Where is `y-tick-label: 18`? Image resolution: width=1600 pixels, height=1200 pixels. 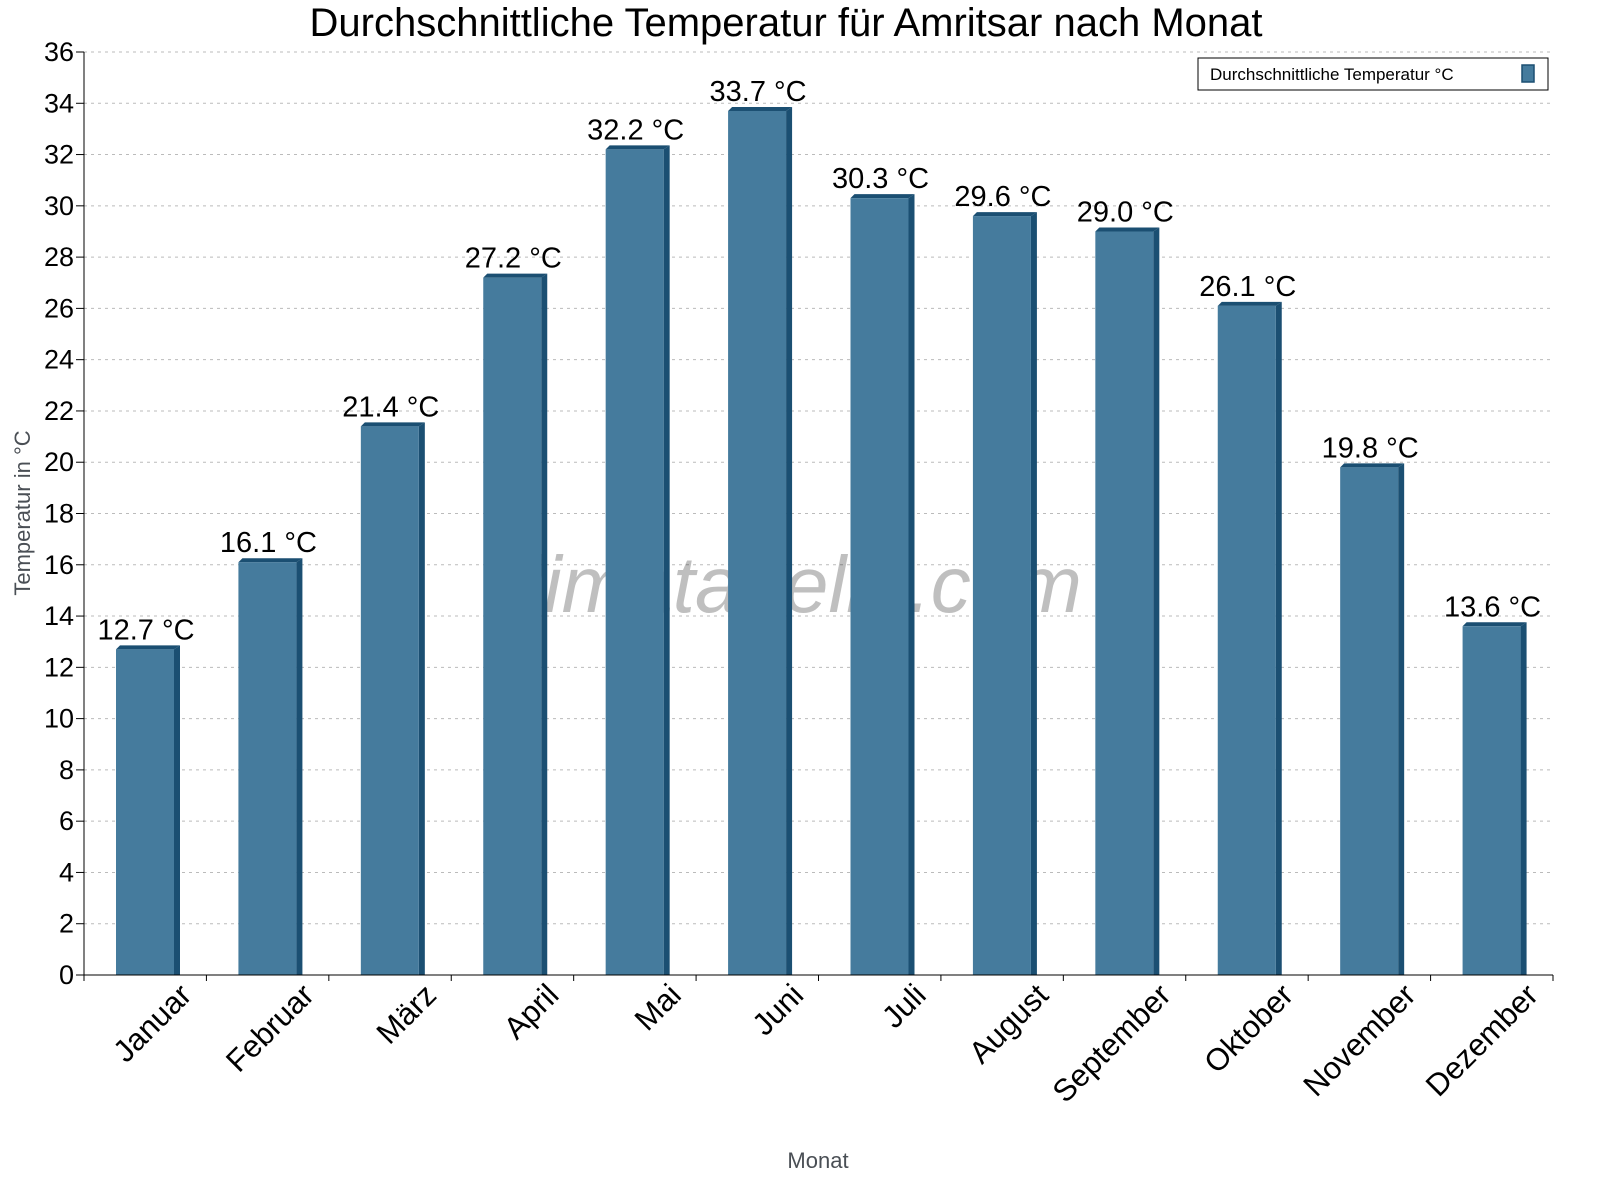 y-tick-label: 18 is located at coordinates (59, 514).